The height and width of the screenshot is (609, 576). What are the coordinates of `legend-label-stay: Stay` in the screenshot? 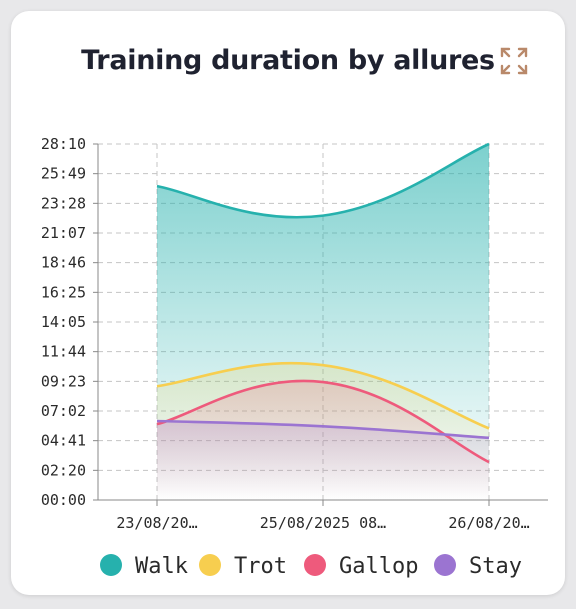 It's located at (495, 566).